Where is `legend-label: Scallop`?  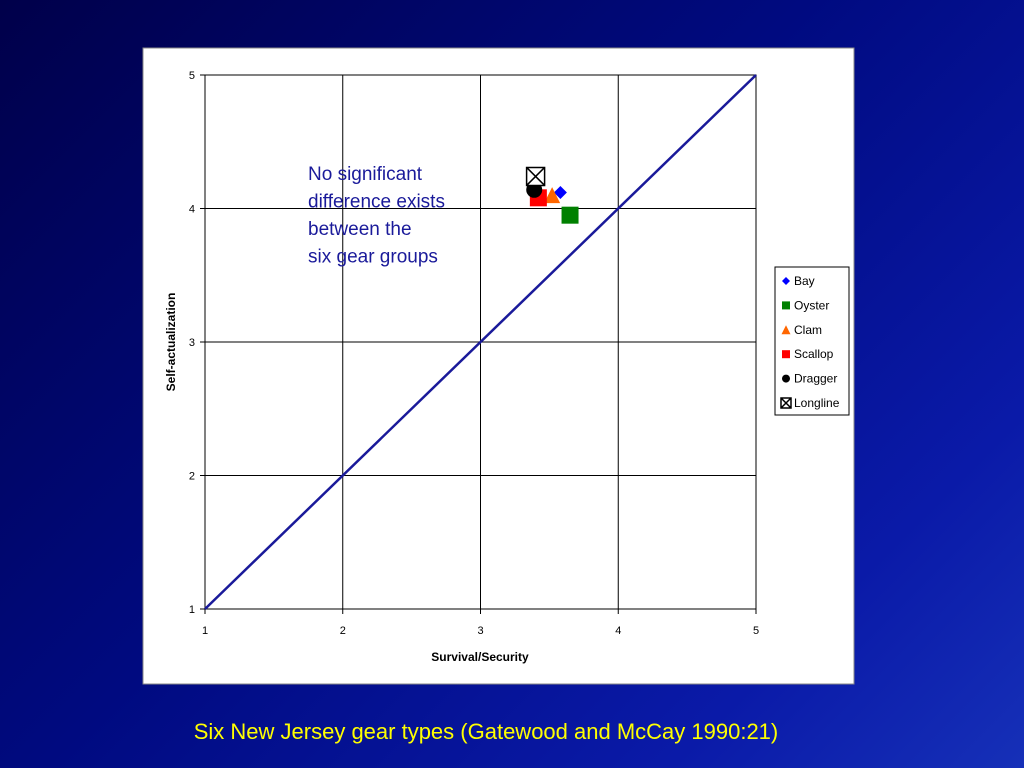
legend-label: Scallop is located at coordinates (814, 354).